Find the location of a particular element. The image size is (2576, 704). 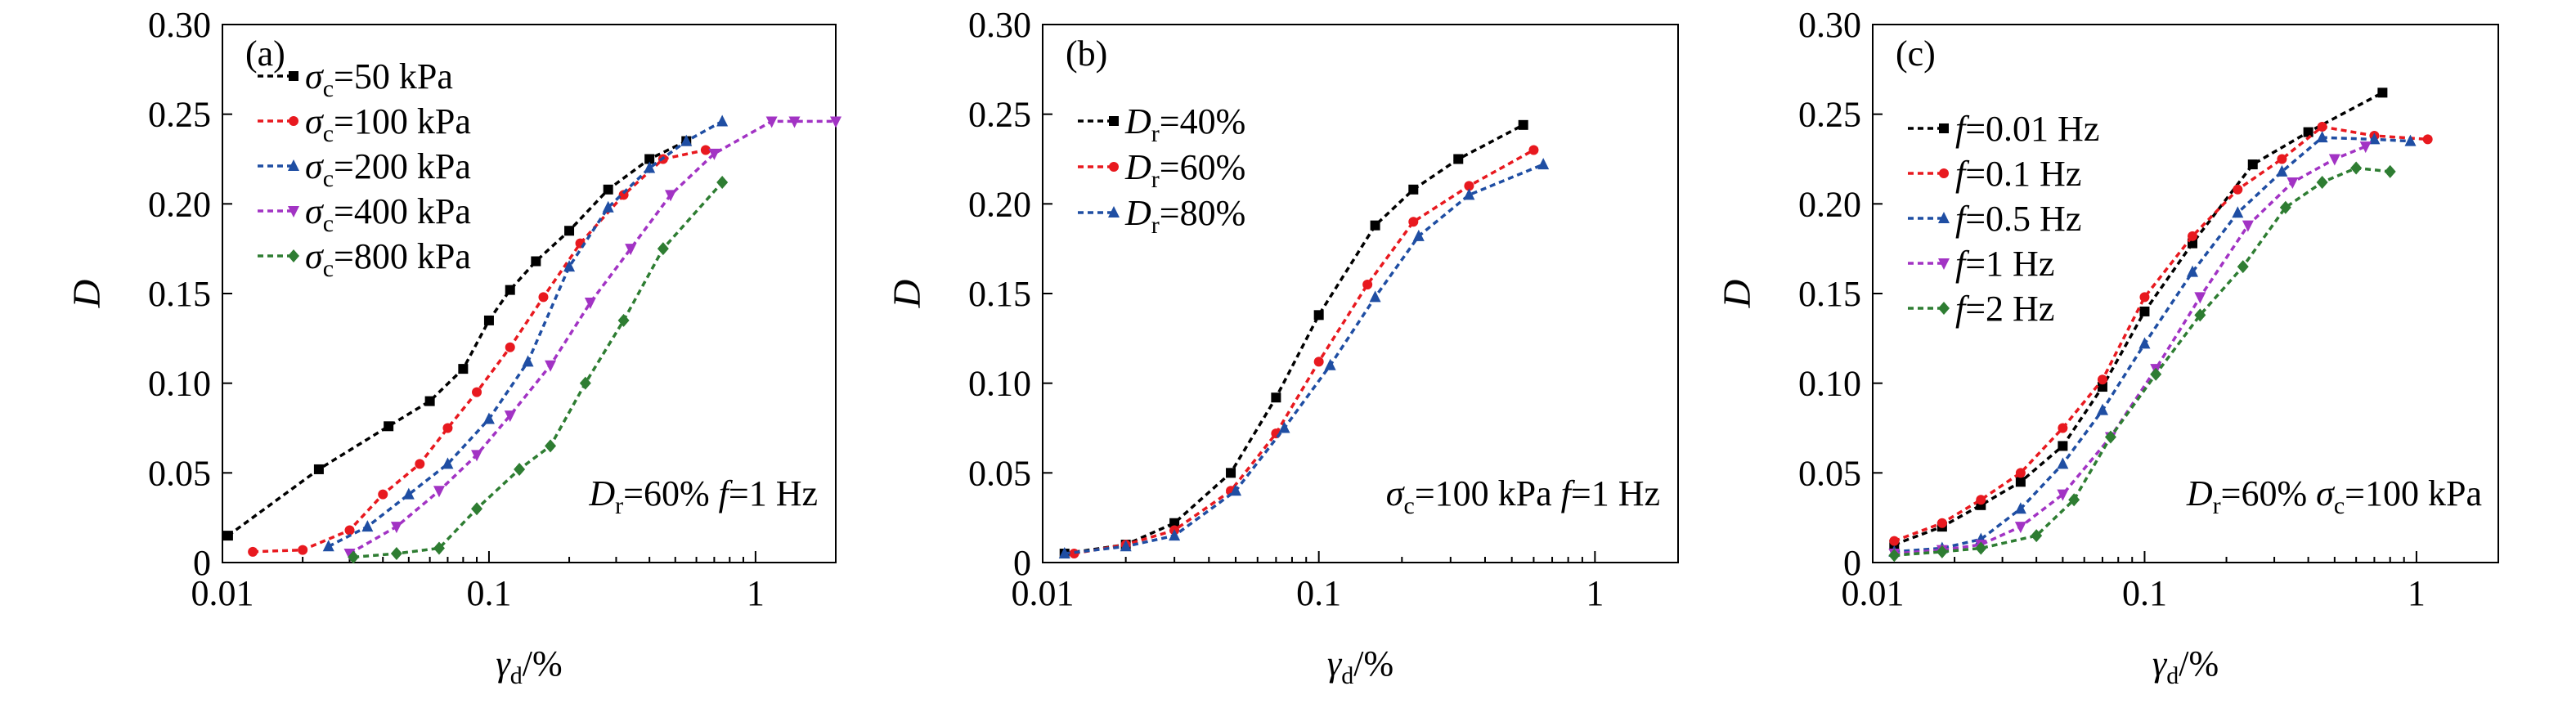

y-tick-label: 0.15 is located at coordinates (179, 294).